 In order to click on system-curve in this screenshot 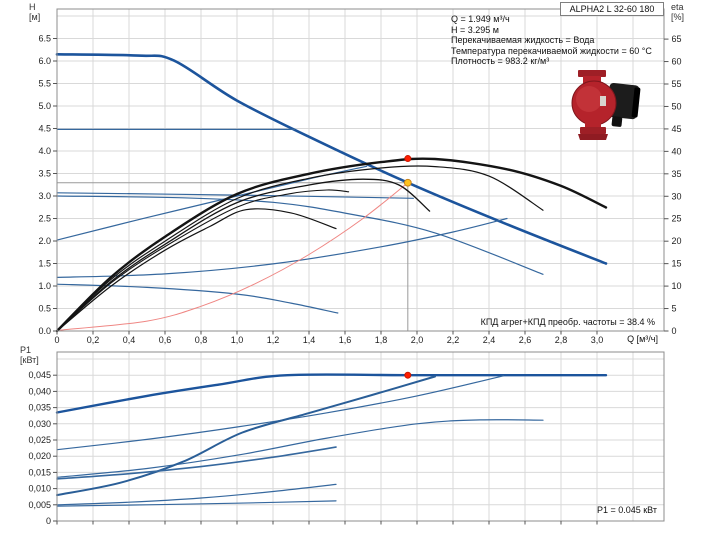, I will do `click(234, 256)`.